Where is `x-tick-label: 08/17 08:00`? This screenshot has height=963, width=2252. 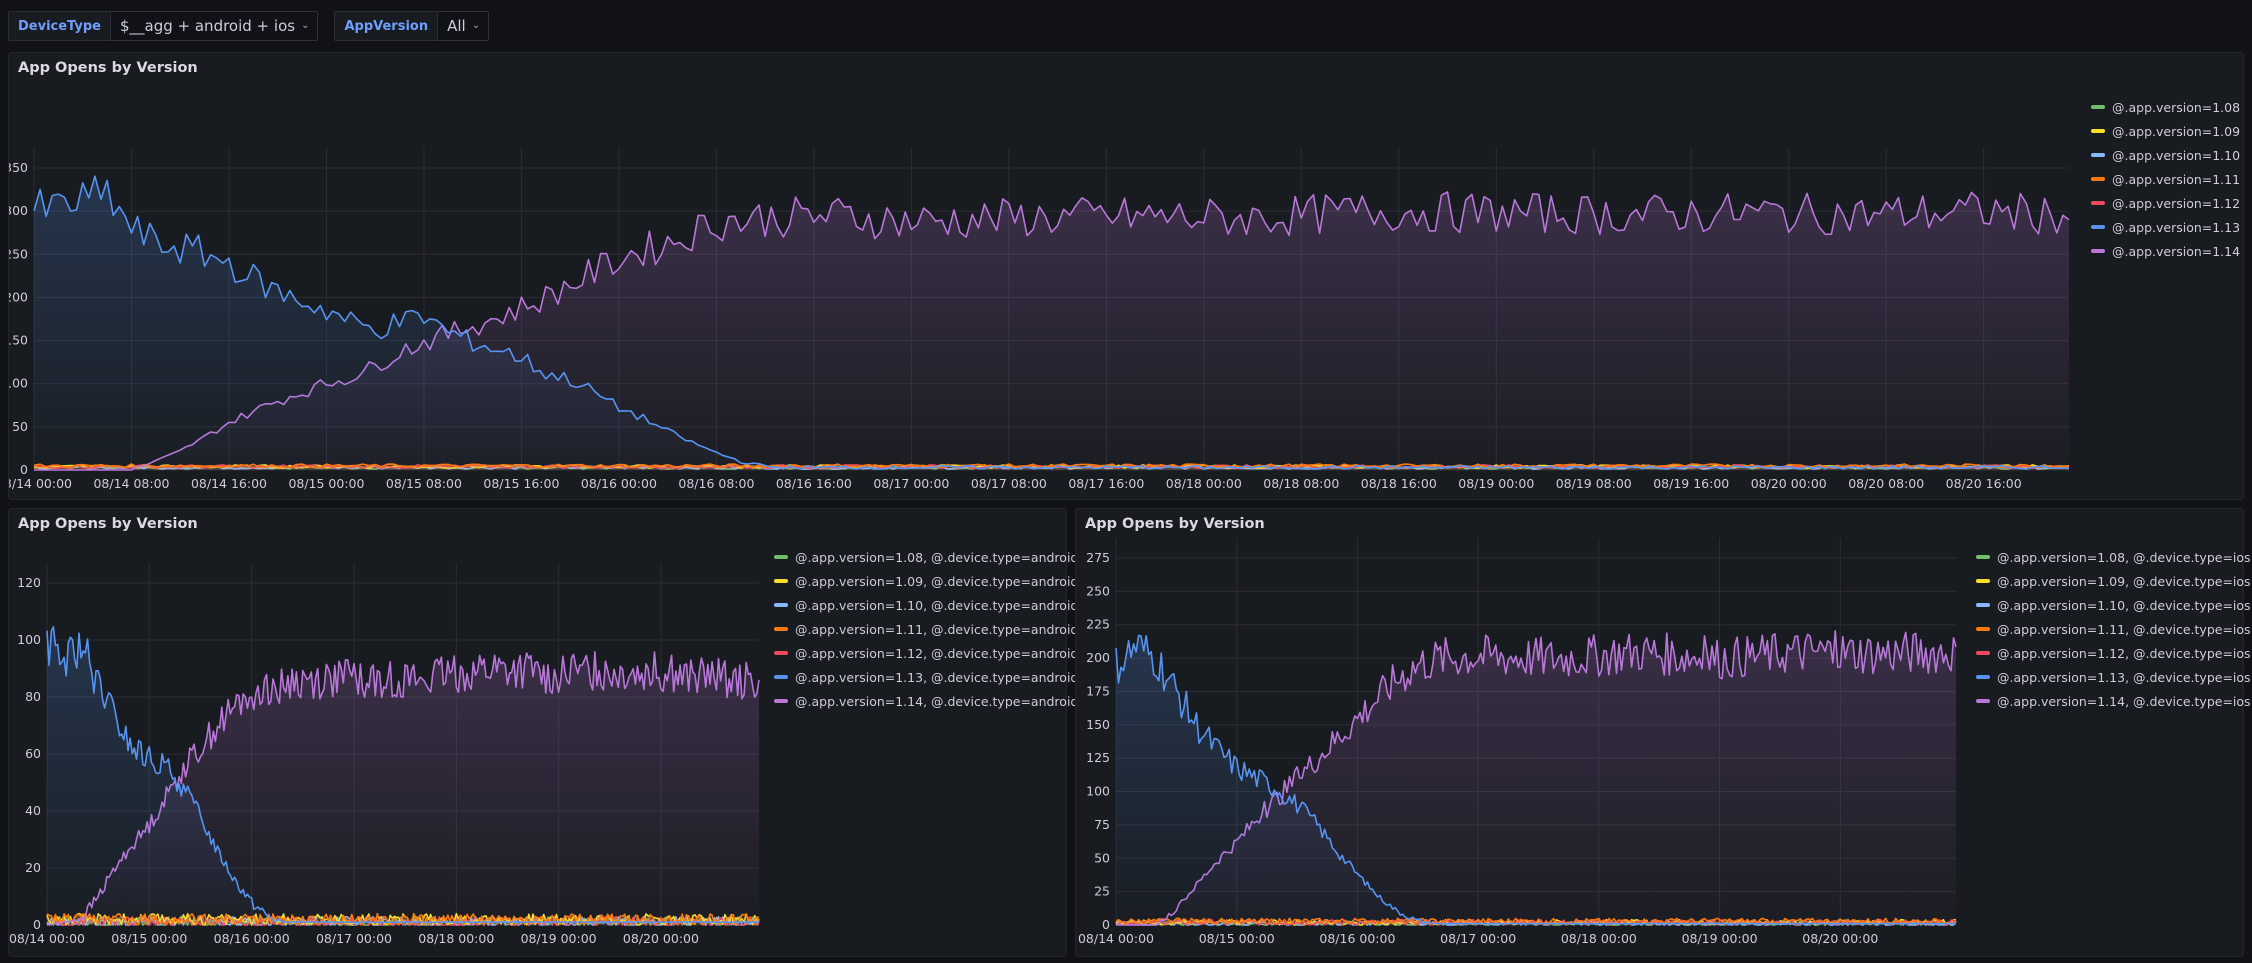 x-tick-label: 08/17 08:00 is located at coordinates (1009, 483).